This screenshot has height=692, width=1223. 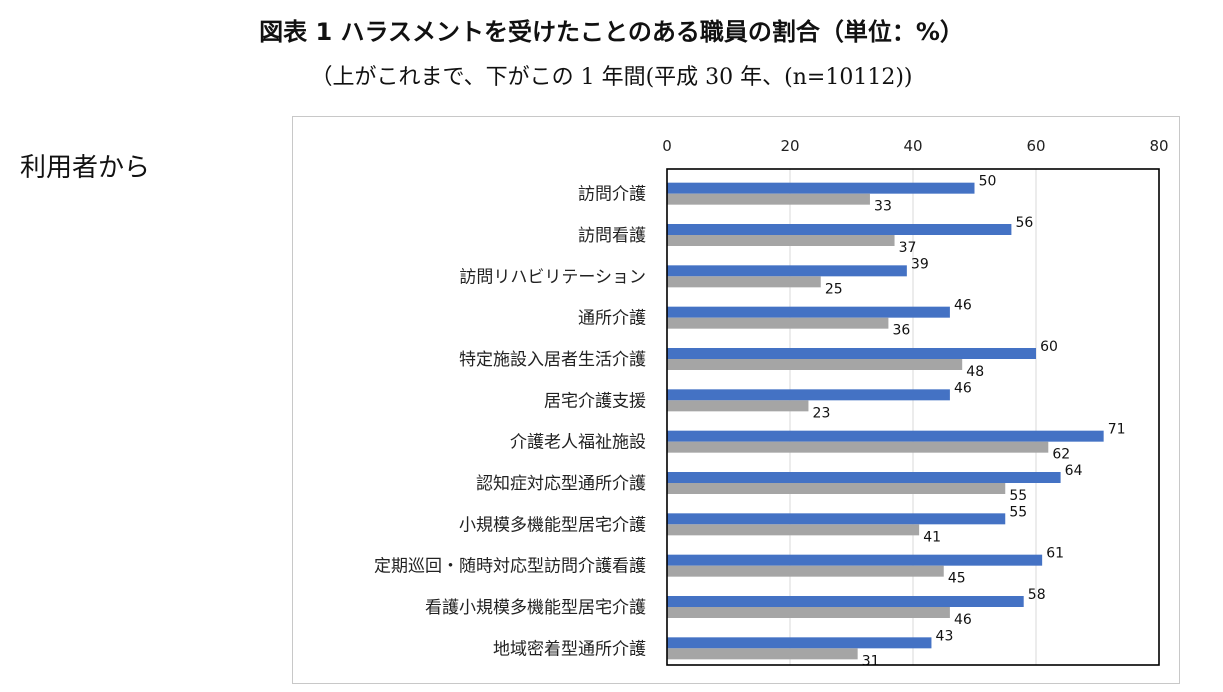 What do you see at coordinates (1117, 430) in the screenshot?
I see `data-label: 71` at bounding box center [1117, 430].